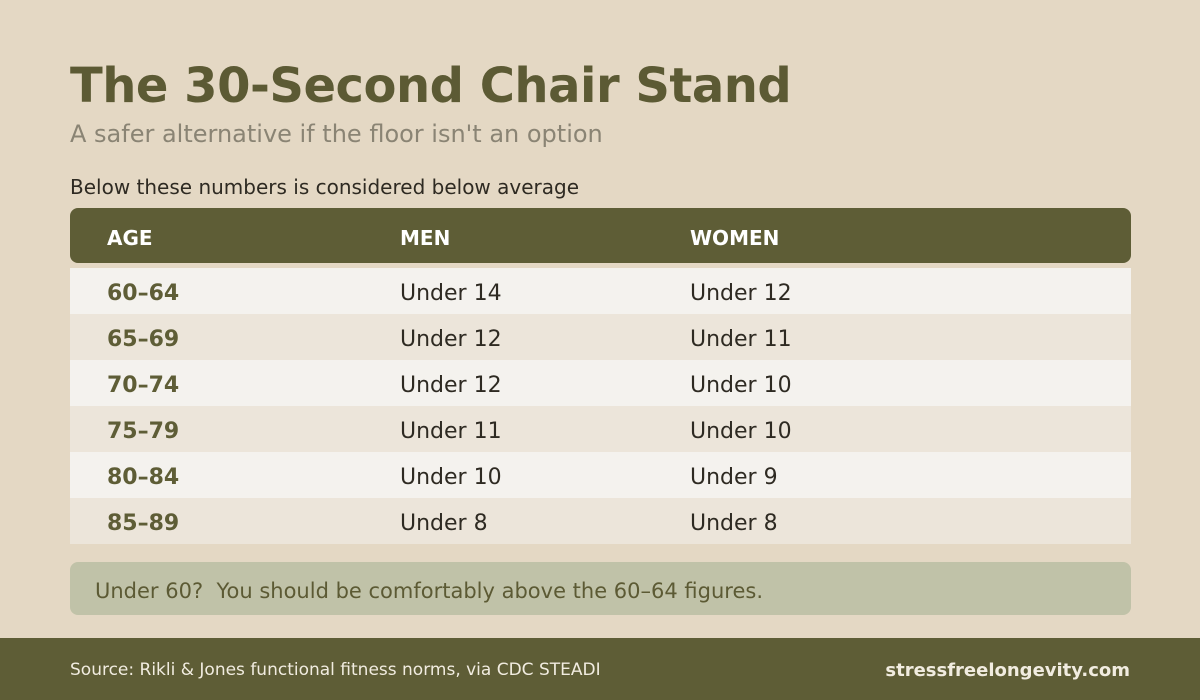  What do you see at coordinates (600, 291) in the screenshot?
I see `table-row: 60–64 Under 14 Under 12` at bounding box center [600, 291].